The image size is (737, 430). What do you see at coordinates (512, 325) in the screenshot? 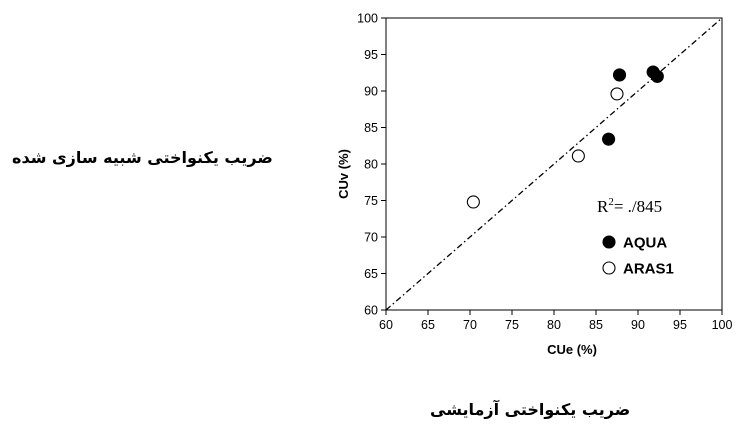
I see `x-tick-label: 75` at bounding box center [512, 325].